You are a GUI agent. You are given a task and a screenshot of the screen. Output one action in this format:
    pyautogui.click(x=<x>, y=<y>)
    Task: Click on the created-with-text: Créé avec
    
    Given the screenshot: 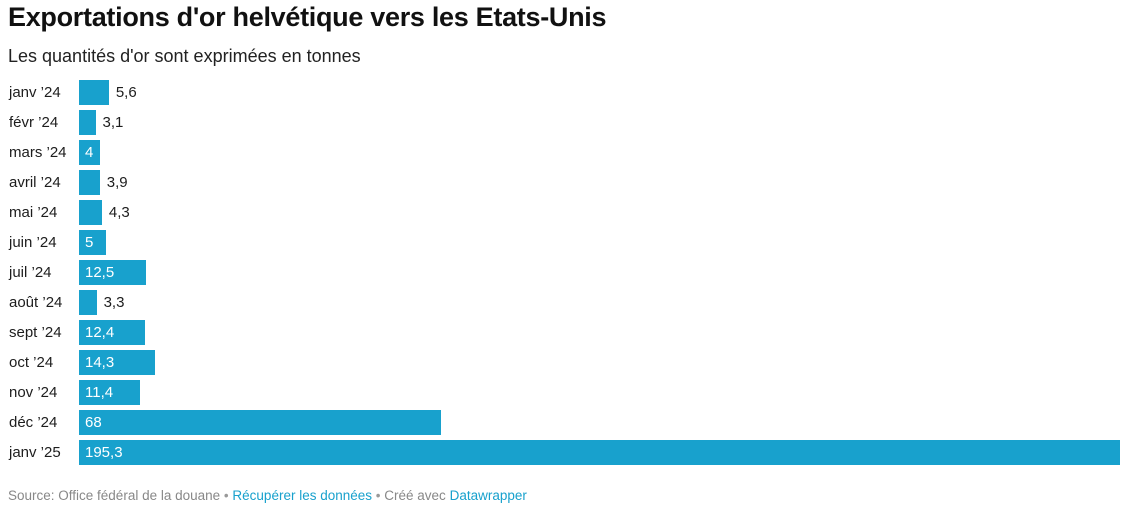 What is the action you would take?
    pyautogui.click(x=415, y=495)
    